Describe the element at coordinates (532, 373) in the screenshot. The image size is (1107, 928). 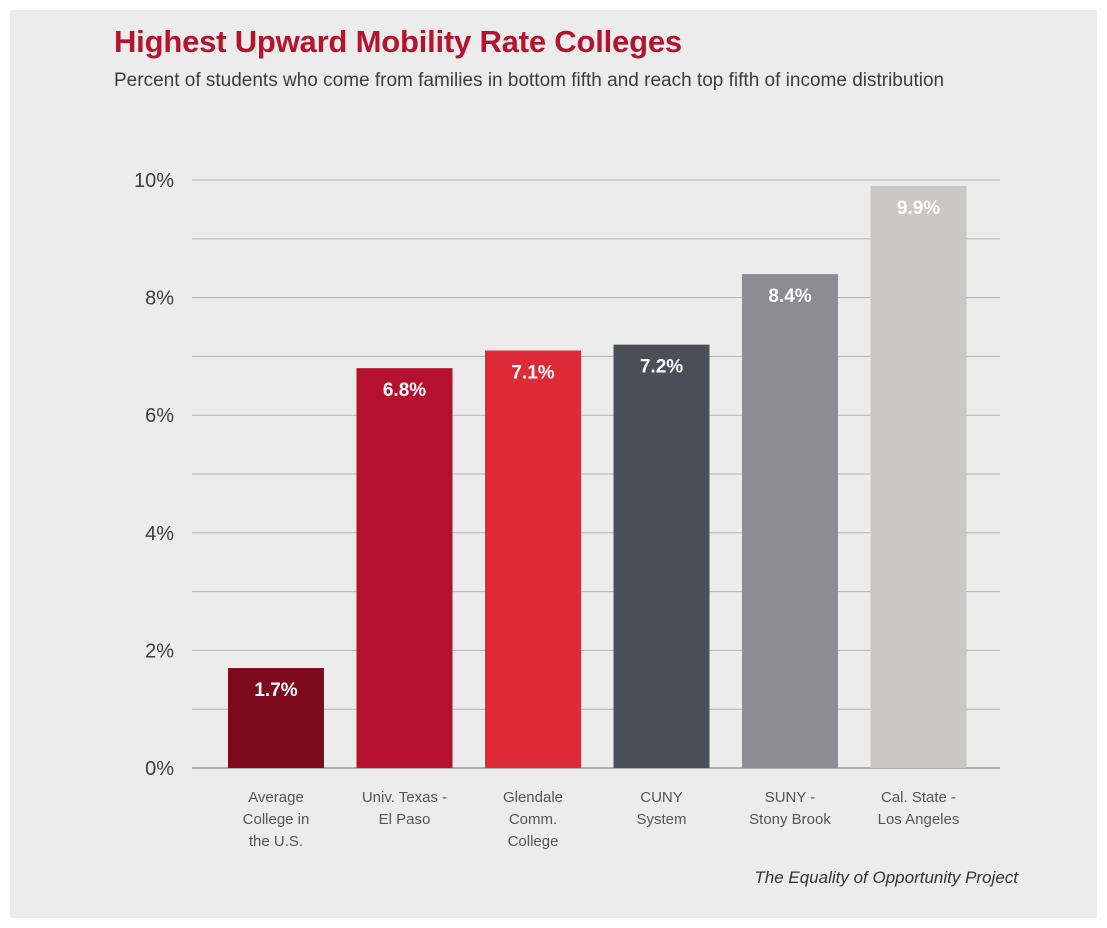
I see `data-label: 7.1%` at that location.